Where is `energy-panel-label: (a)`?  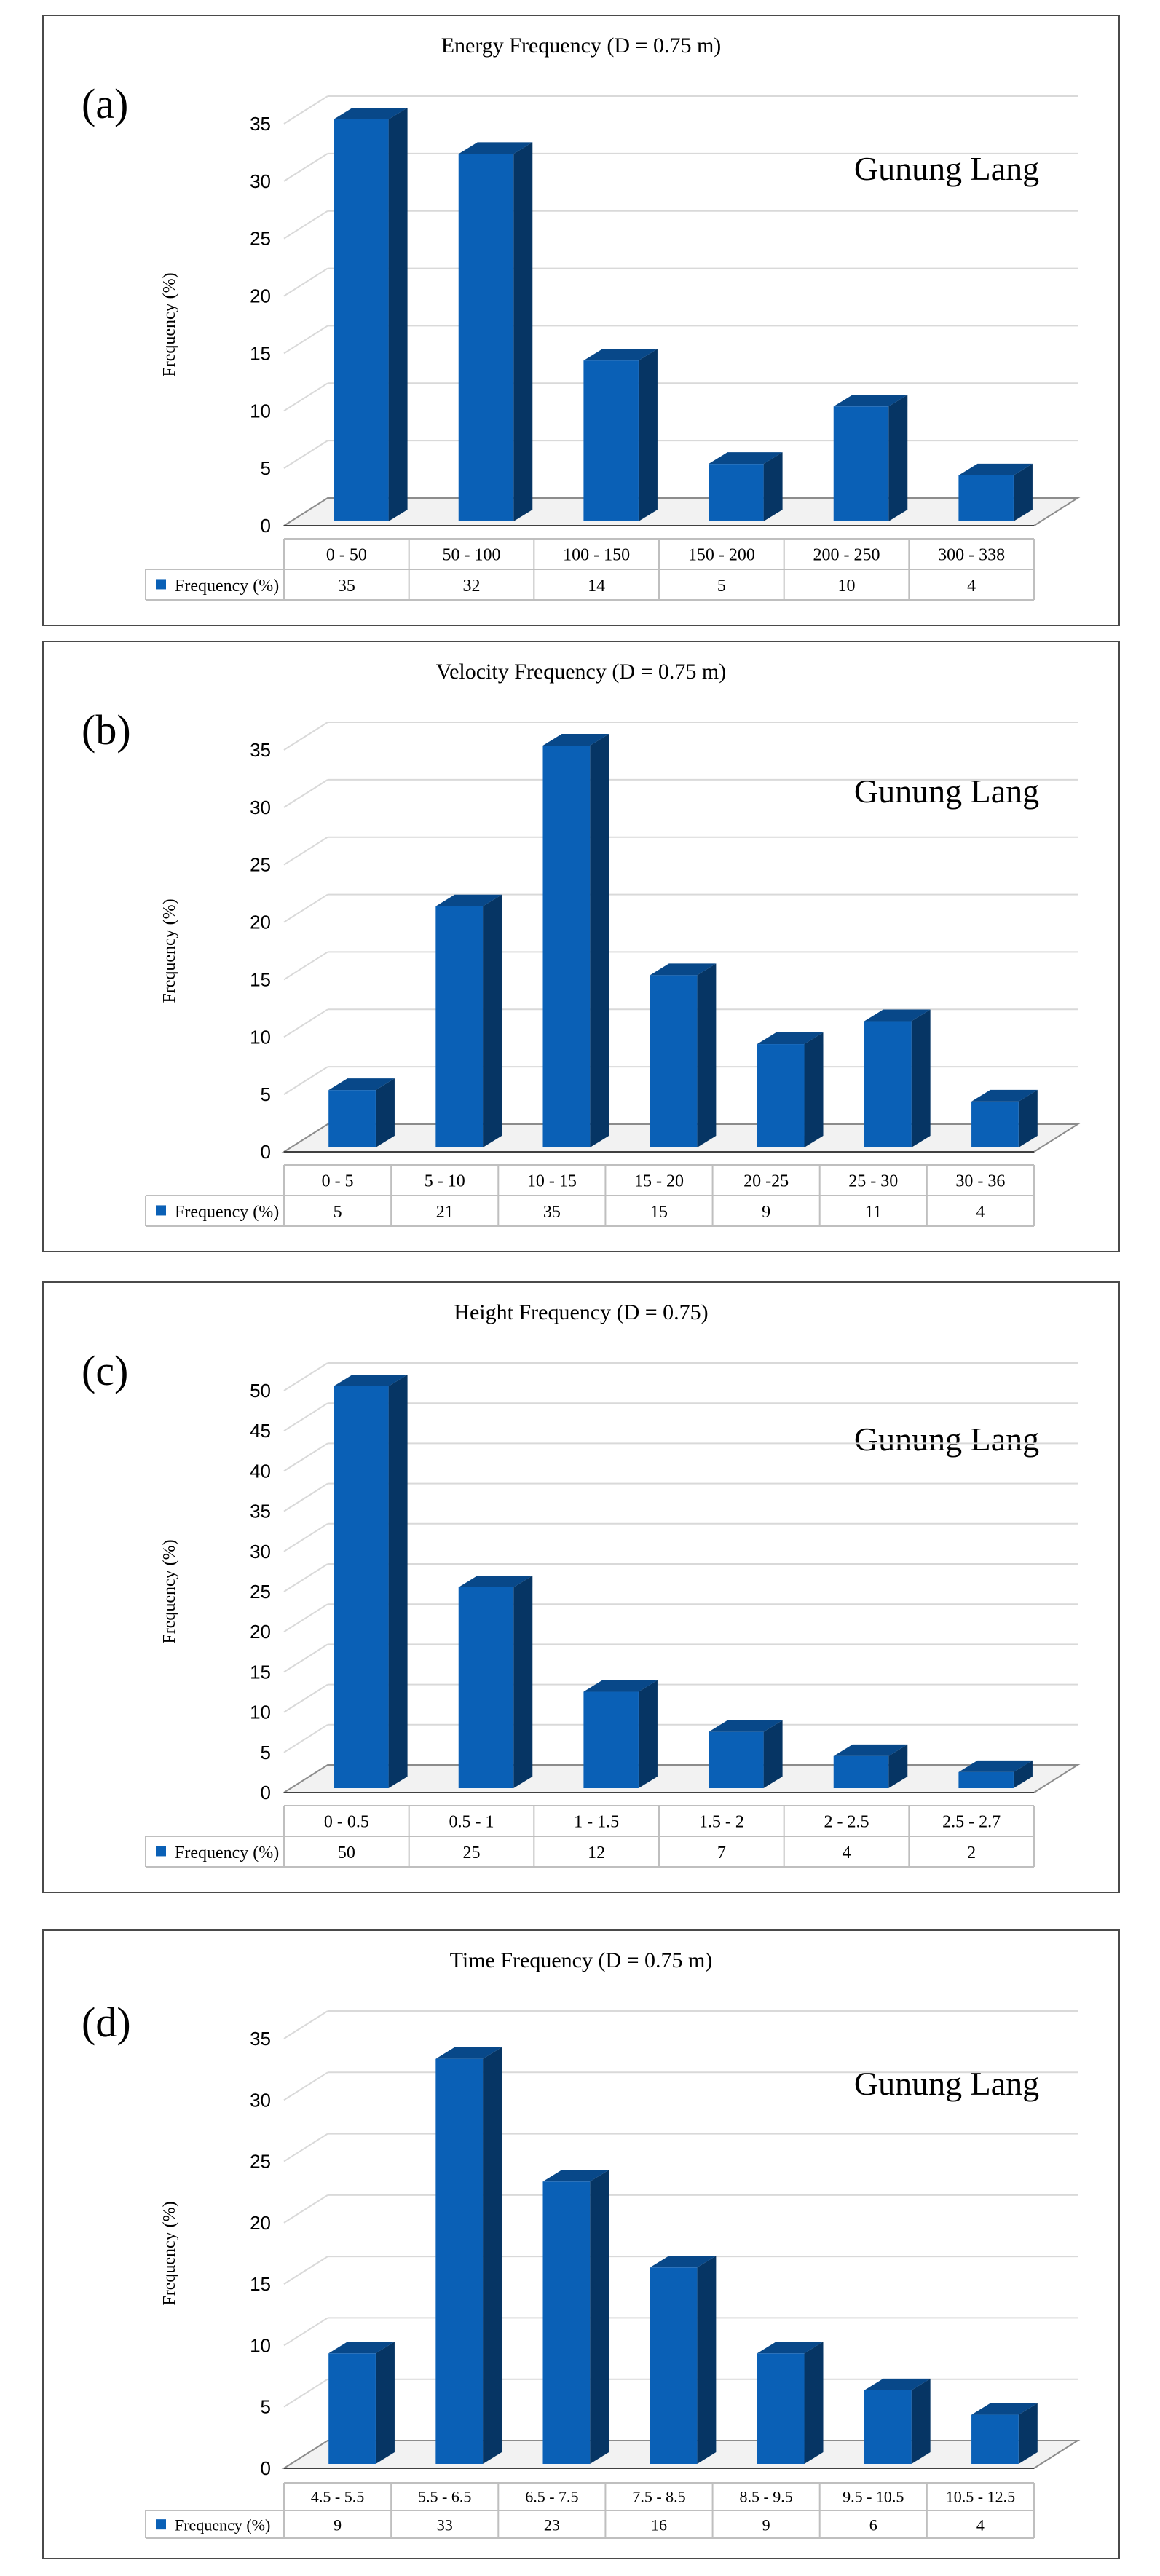
energy-panel-label: (a) is located at coordinates (105, 104).